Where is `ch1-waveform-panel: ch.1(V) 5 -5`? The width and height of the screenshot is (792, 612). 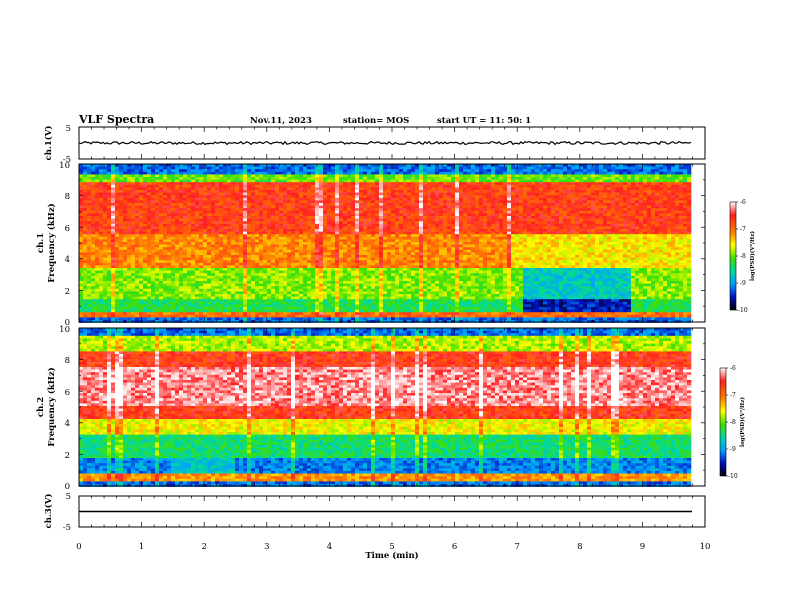 ch1-waveform-panel: ch.1(V) 5 -5 is located at coordinates (374, 144).